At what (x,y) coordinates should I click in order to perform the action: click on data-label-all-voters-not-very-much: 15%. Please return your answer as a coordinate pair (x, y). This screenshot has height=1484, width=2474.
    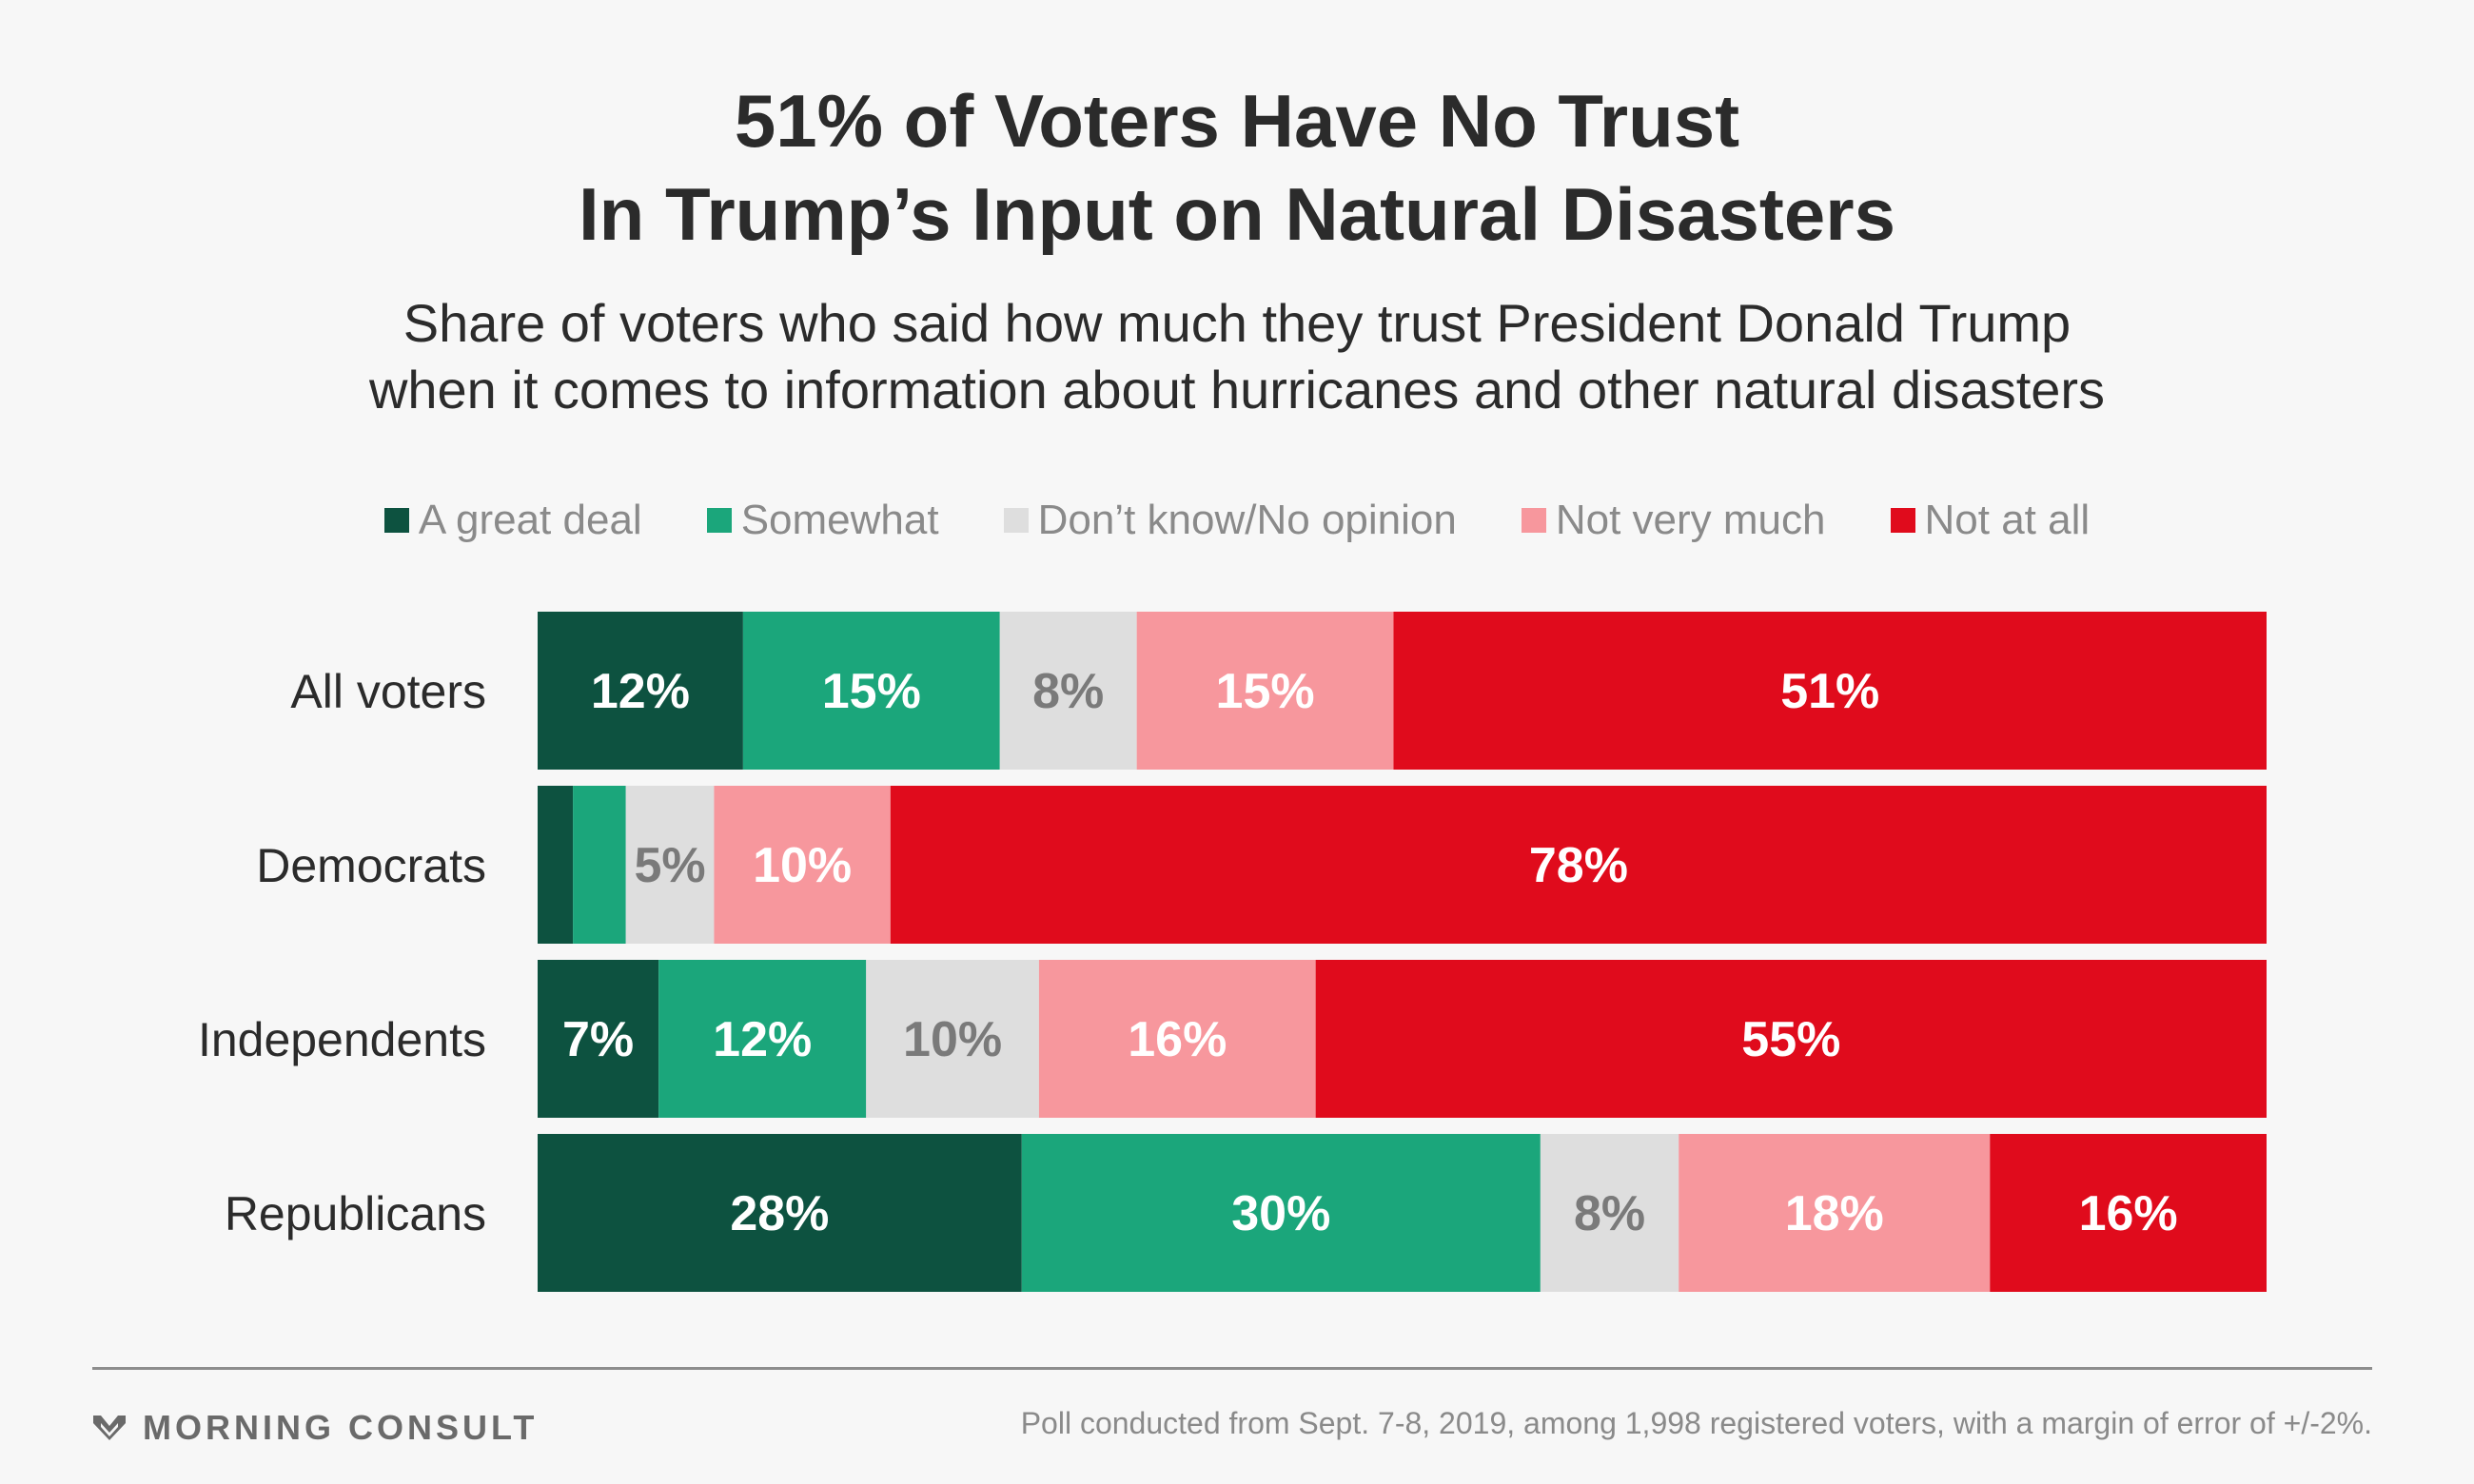
    Looking at the image, I should click on (1266, 691).